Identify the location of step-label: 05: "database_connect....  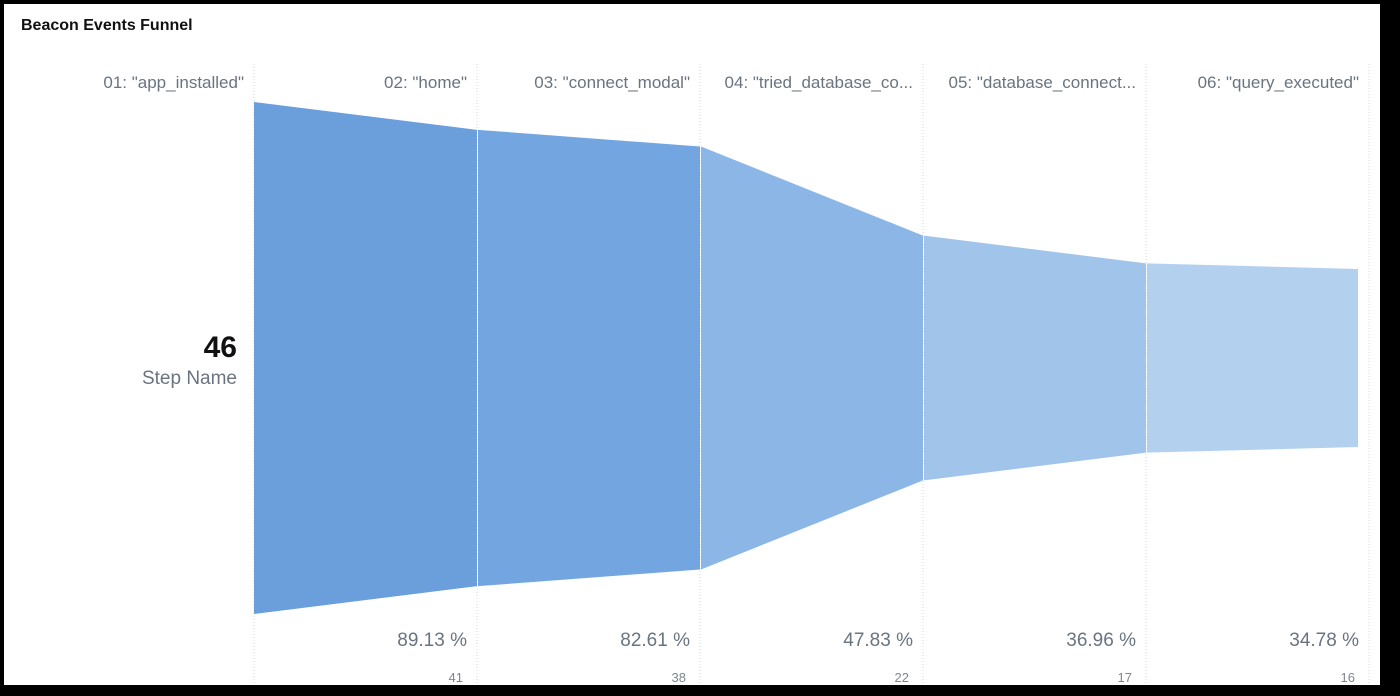
(1042, 82).